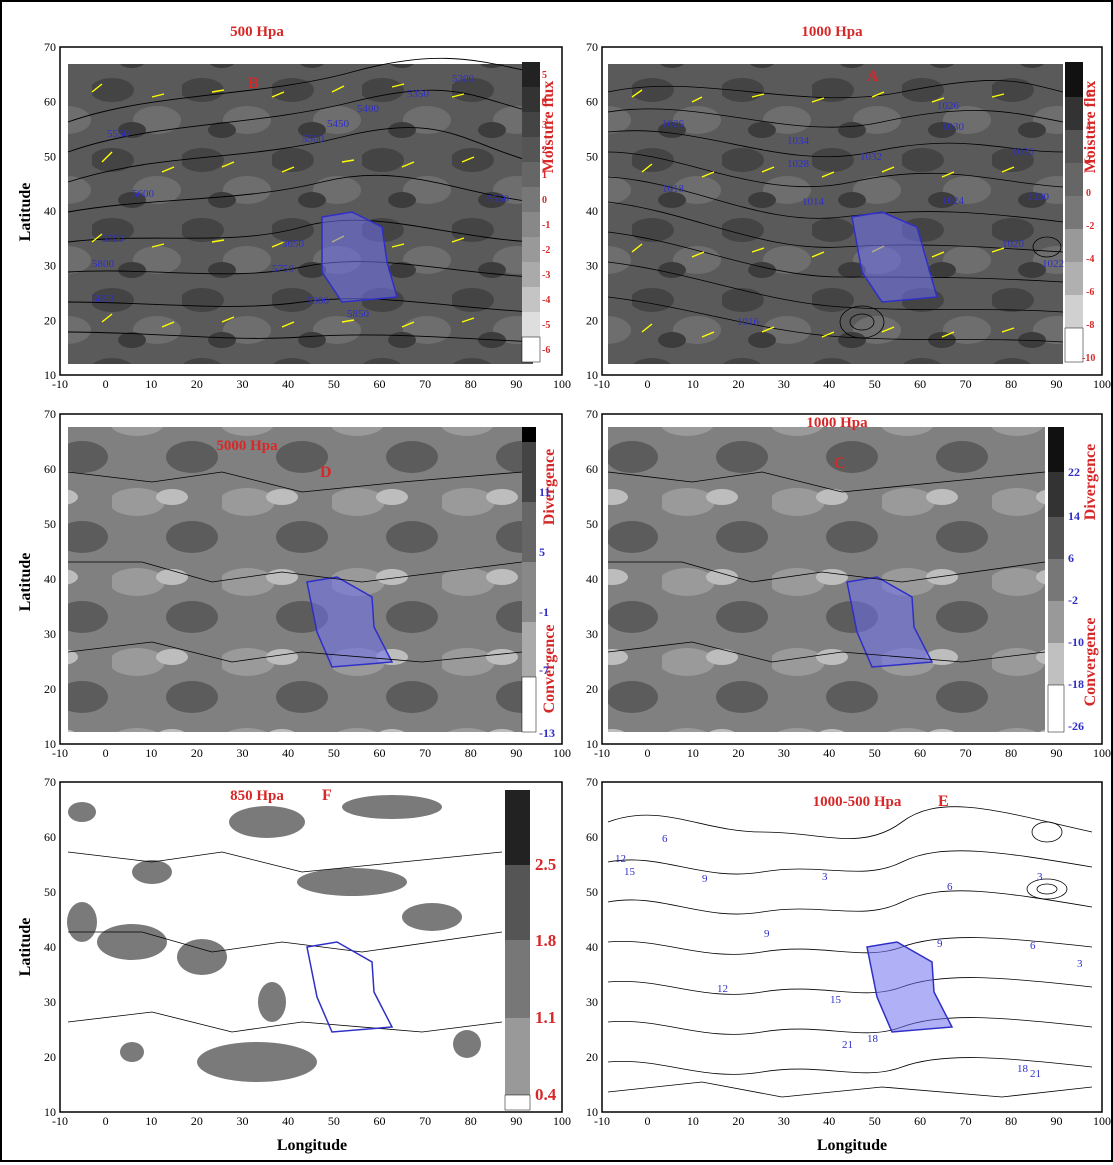 This screenshot has height=1165, width=1113. Describe the element at coordinates (1088, 358) in the screenshot. I see `panel-a-colorbar-tick: -10` at that location.